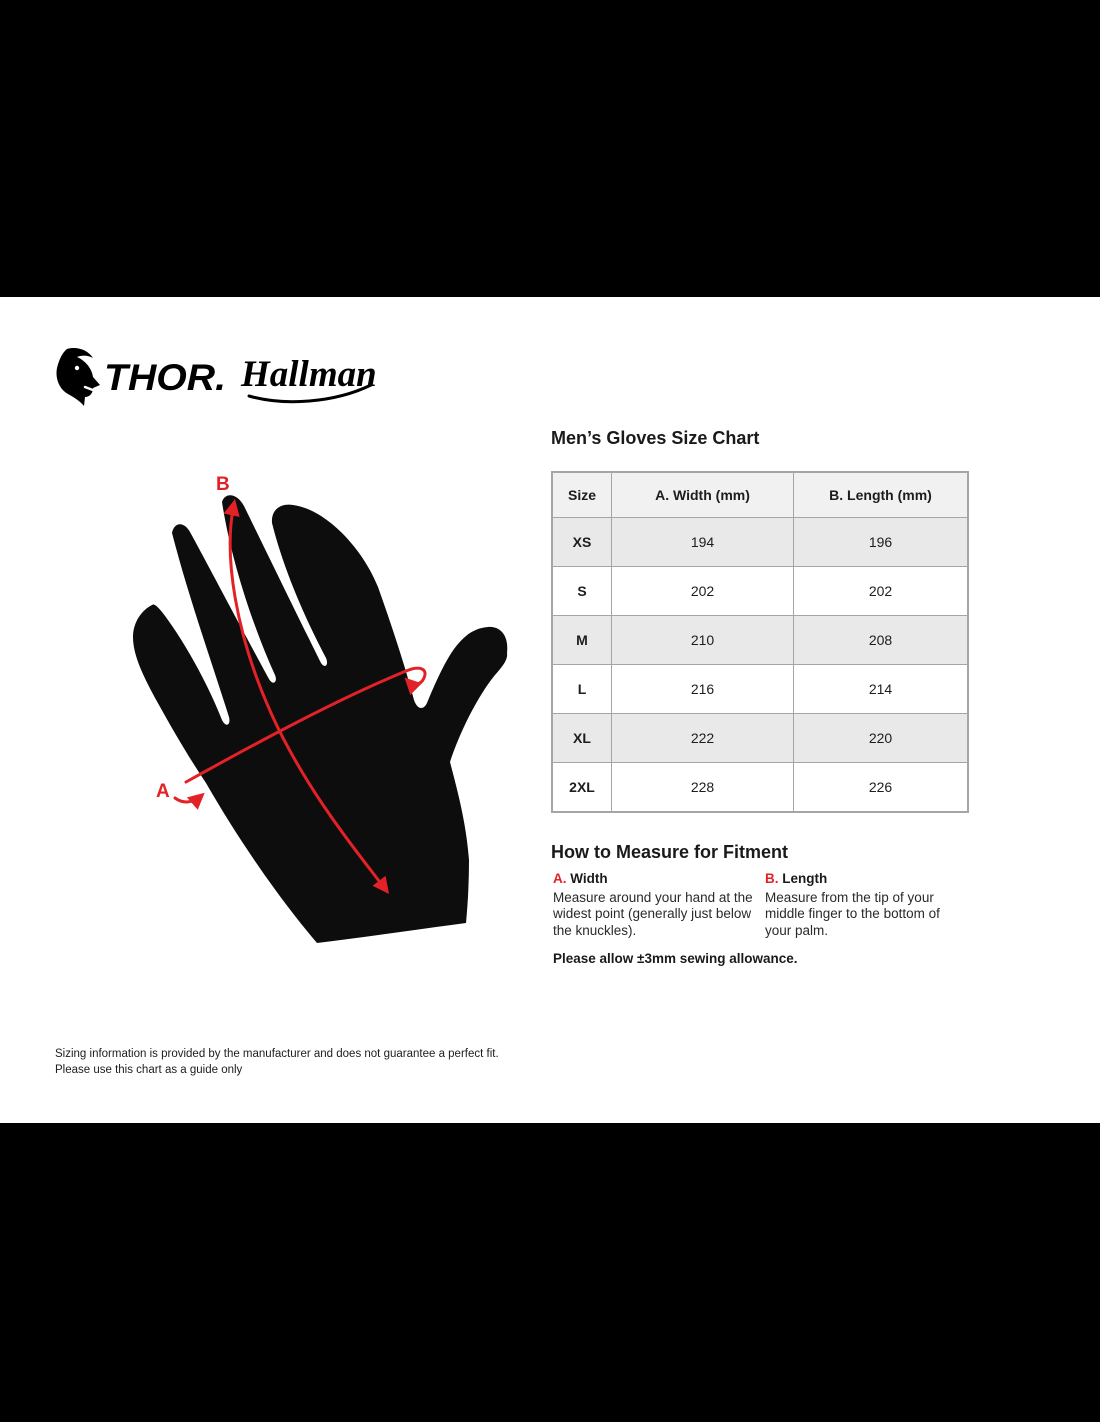  I want to click on measure-item-heading: B. Length, so click(866, 878).